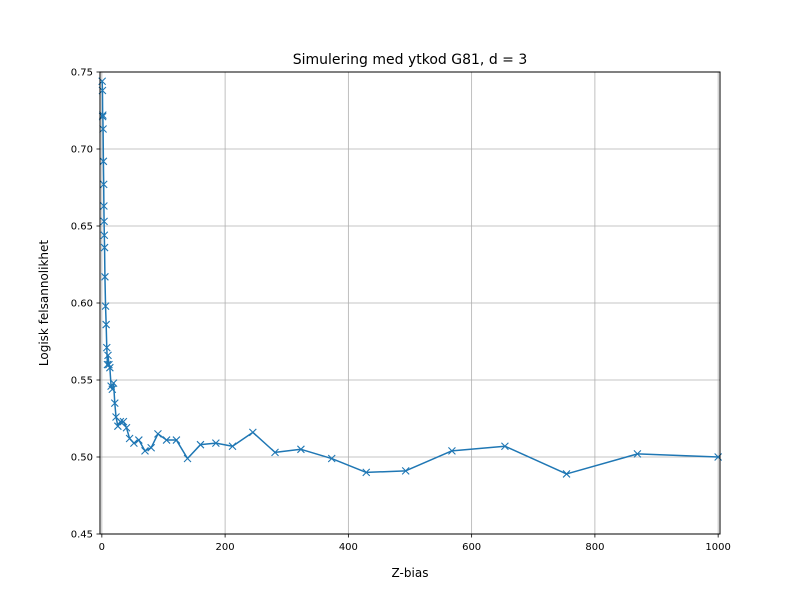 The height and width of the screenshot is (600, 800). I want to click on x-tick-label: 200, so click(225, 547).